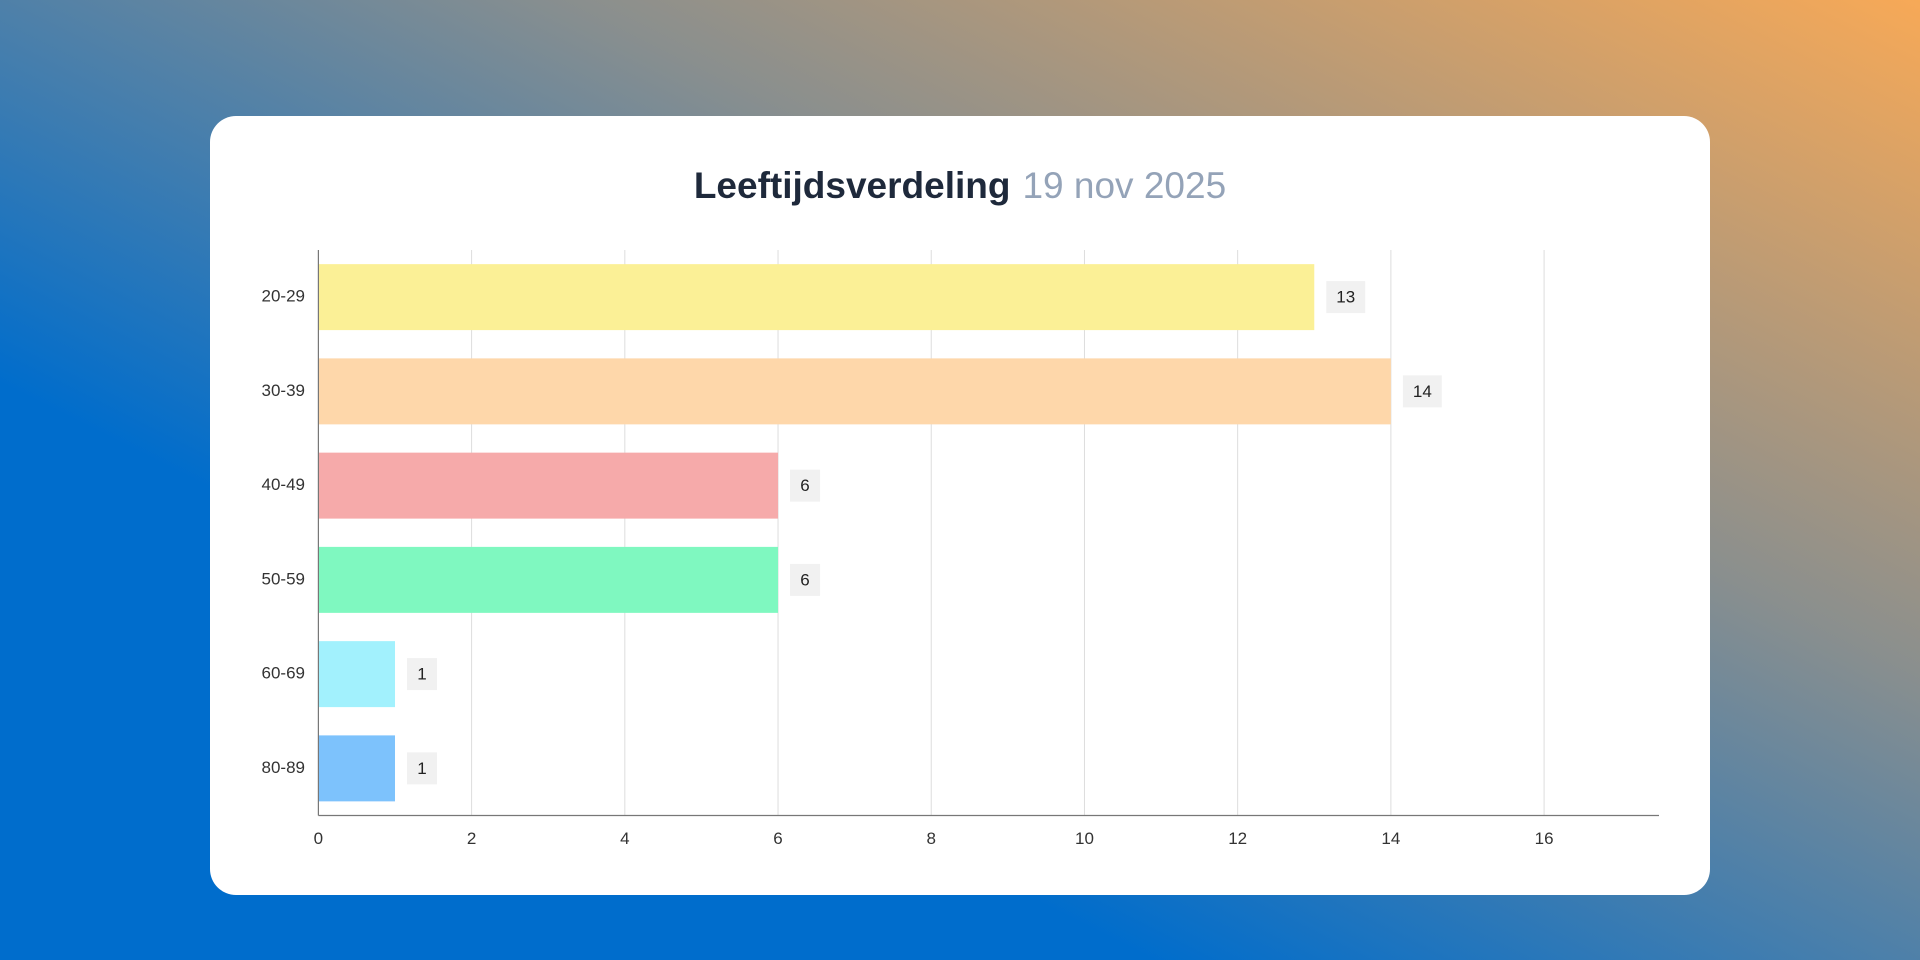 This screenshot has height=960, width=1920. I want to click on x-tick-label: 14, so click(1390, 838).